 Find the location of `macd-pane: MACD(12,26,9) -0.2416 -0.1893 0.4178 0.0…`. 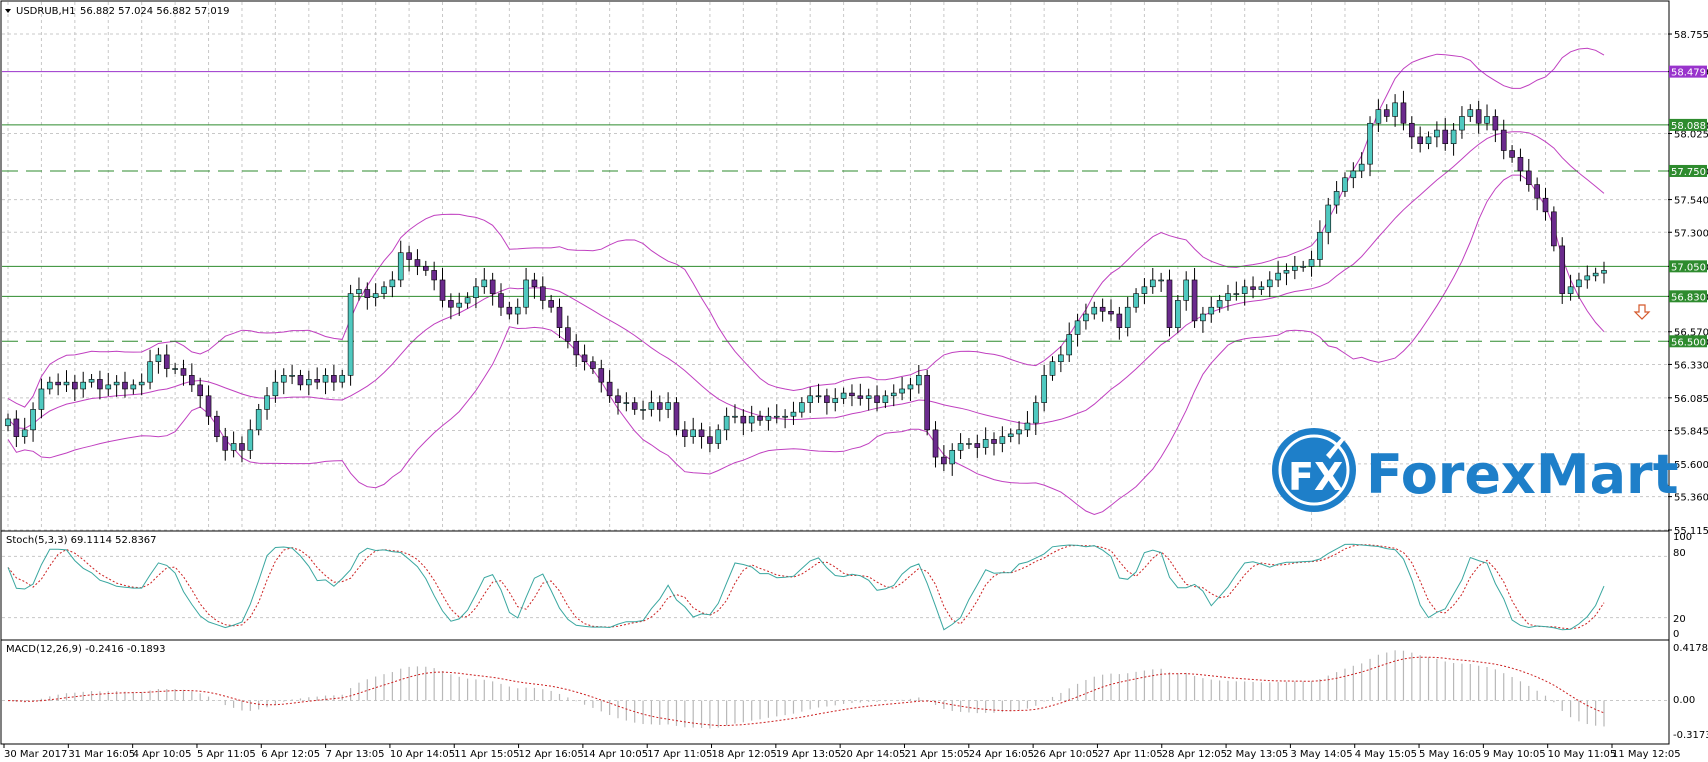

macd-pane: MACD(12,26,9) -0.2416 -0.1893 0.4178 0.0… is located at coordinates (854, 692).